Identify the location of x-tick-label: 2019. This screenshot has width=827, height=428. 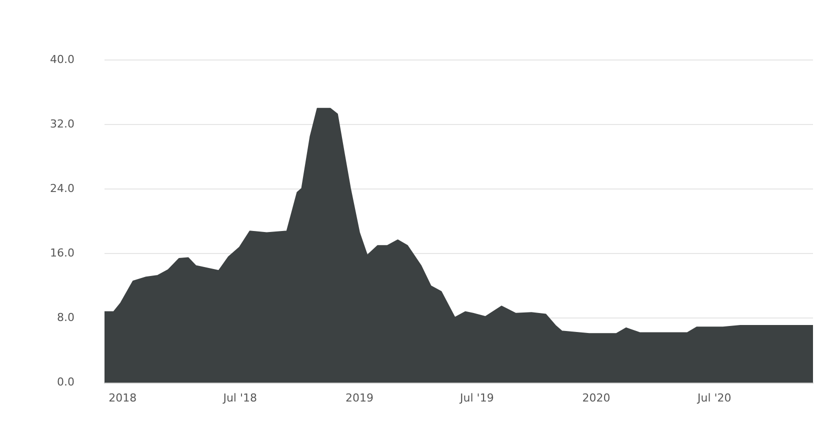
(359, 397).